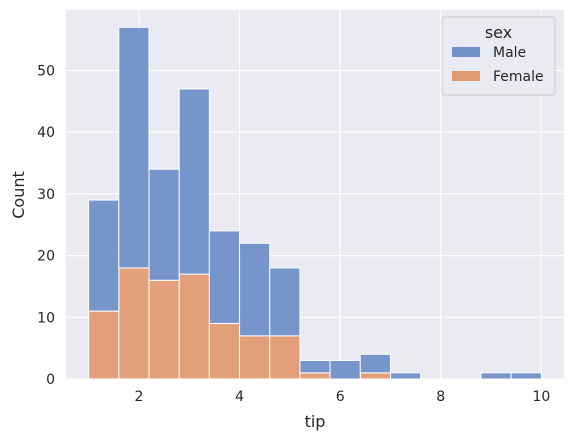  I want to click on x-tick-label: 8, so click(440, 397).